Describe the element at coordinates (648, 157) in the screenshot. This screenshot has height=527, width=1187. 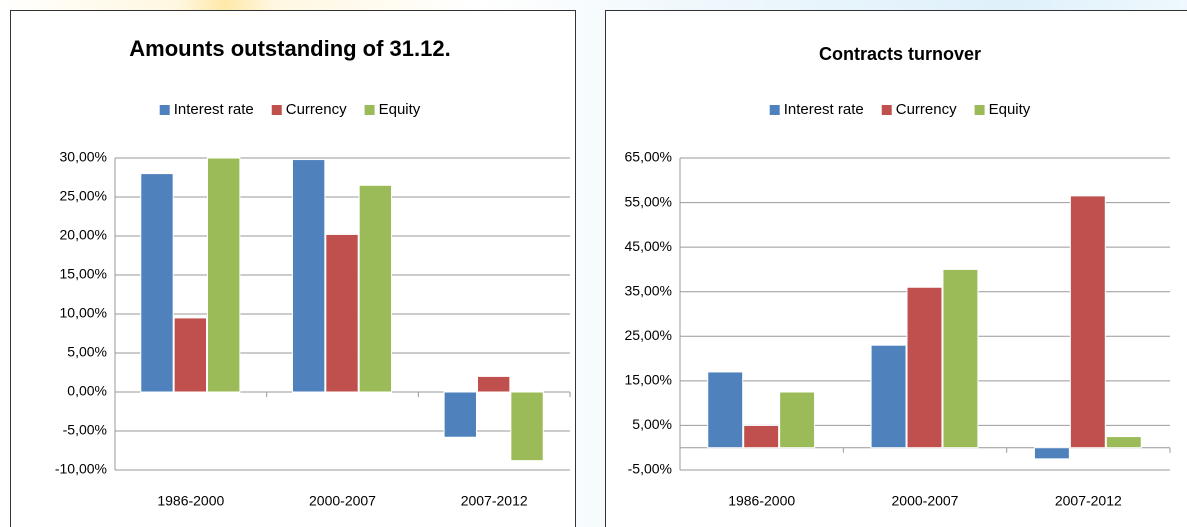
I see `y-tick-label: 65,00%` at that location.